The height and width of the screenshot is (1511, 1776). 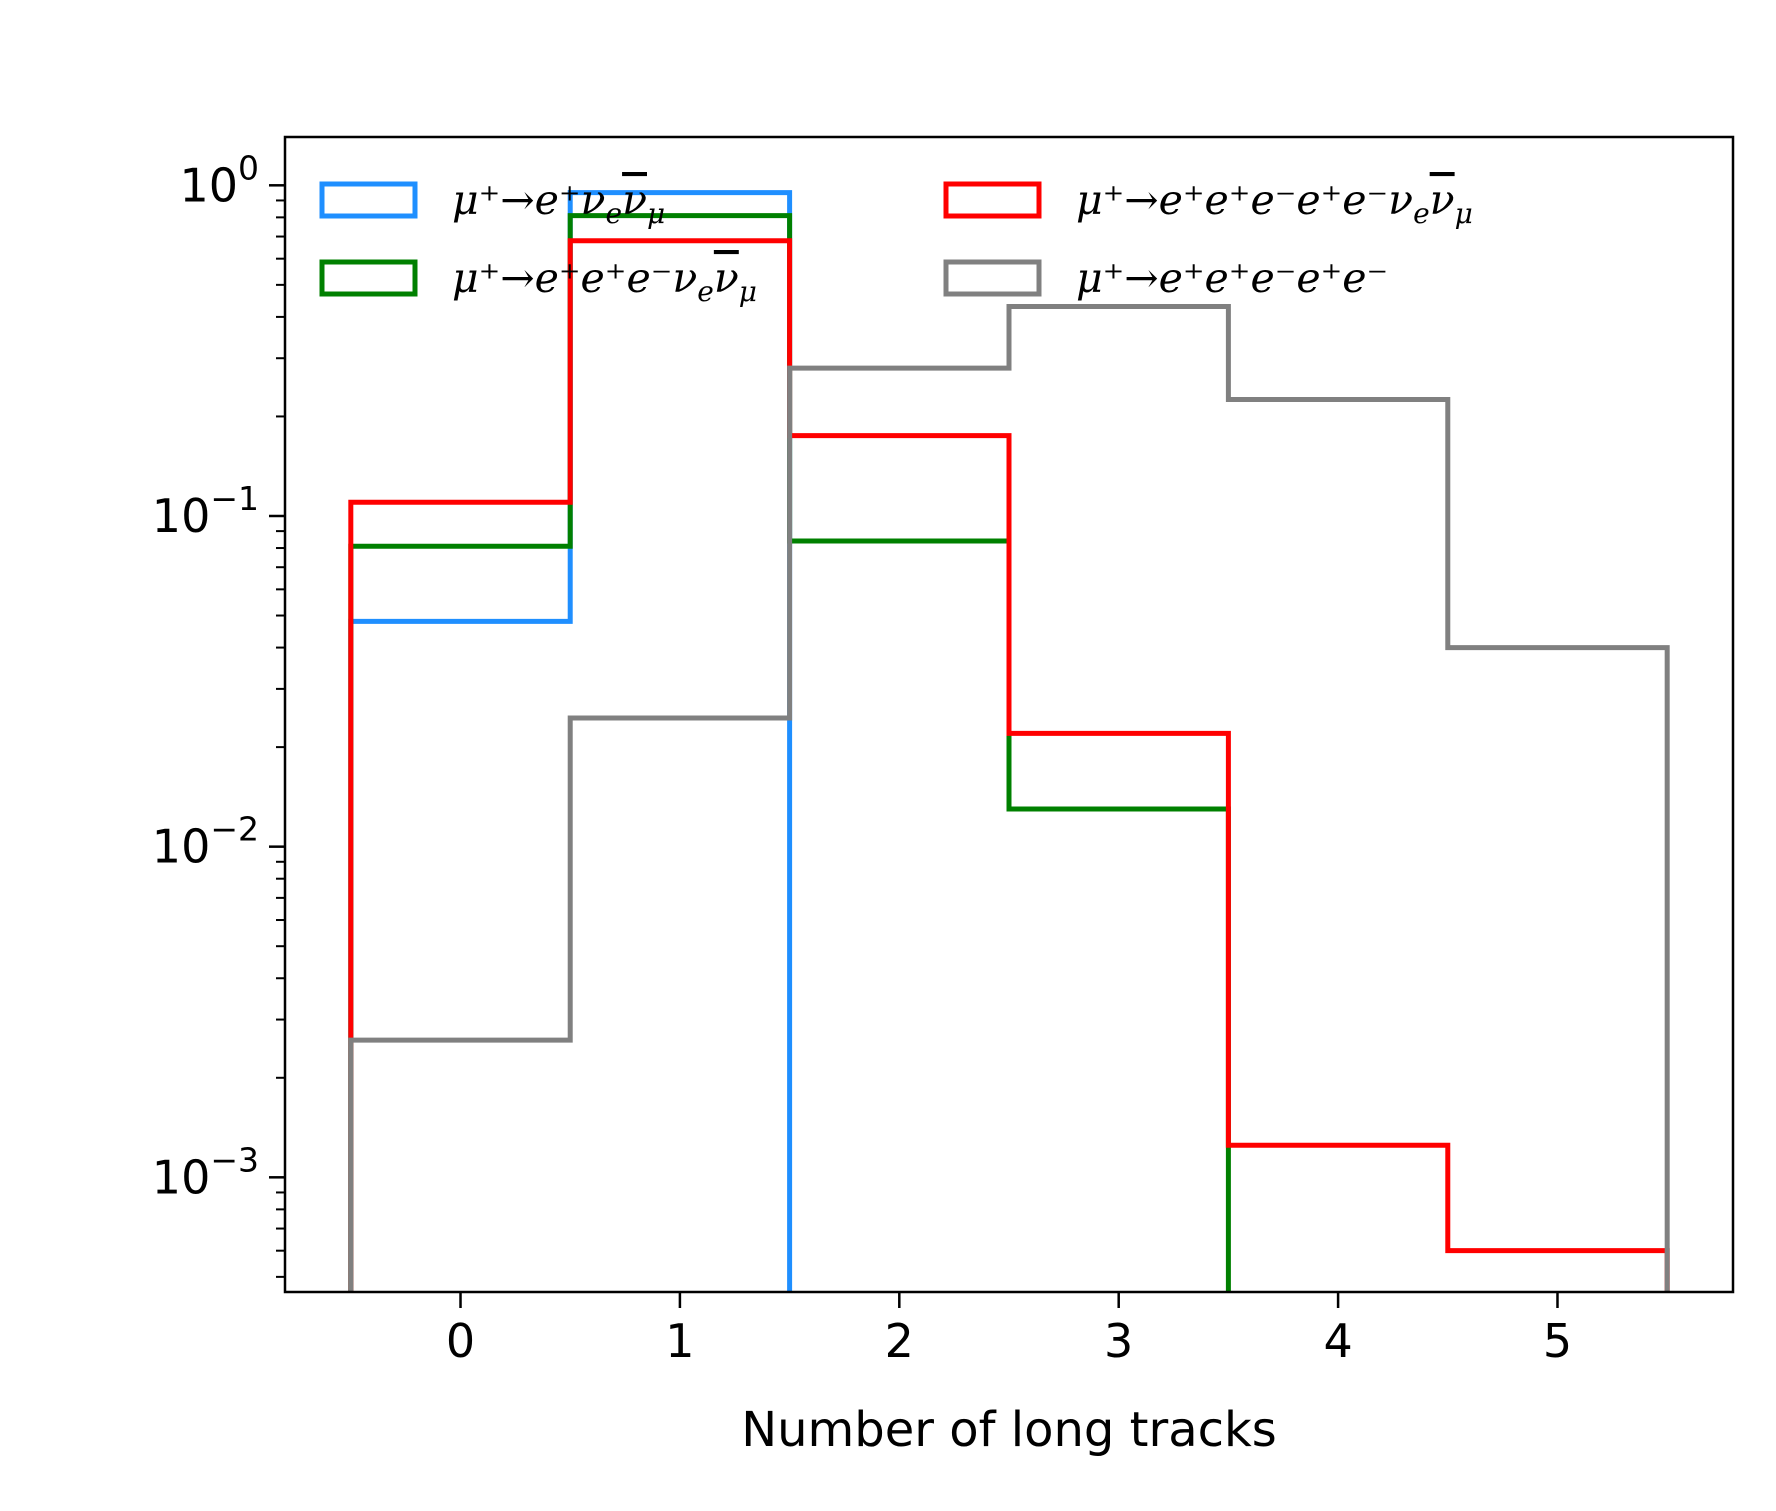 I want to click on legend-label-2: μ⁺→e⁺e⁺e⁻e⁺e⁻νeνμ, so click(x=1274, y=203).